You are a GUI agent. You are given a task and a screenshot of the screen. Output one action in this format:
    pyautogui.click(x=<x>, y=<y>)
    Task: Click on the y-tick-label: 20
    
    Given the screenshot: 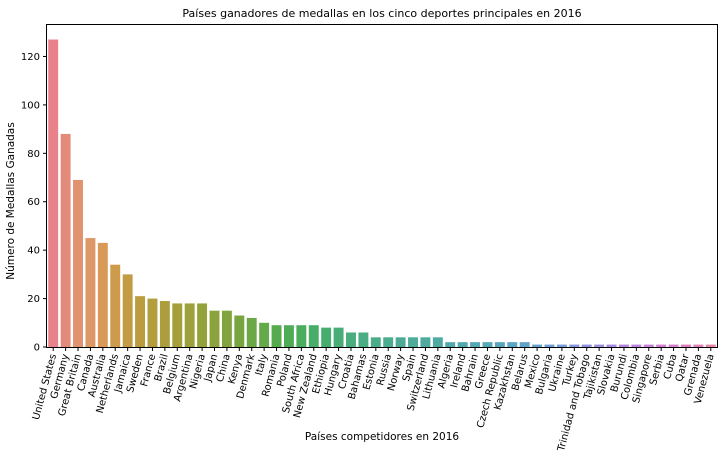 What is the action you would take?
    pyautogui.click(x=33, y=299)
    